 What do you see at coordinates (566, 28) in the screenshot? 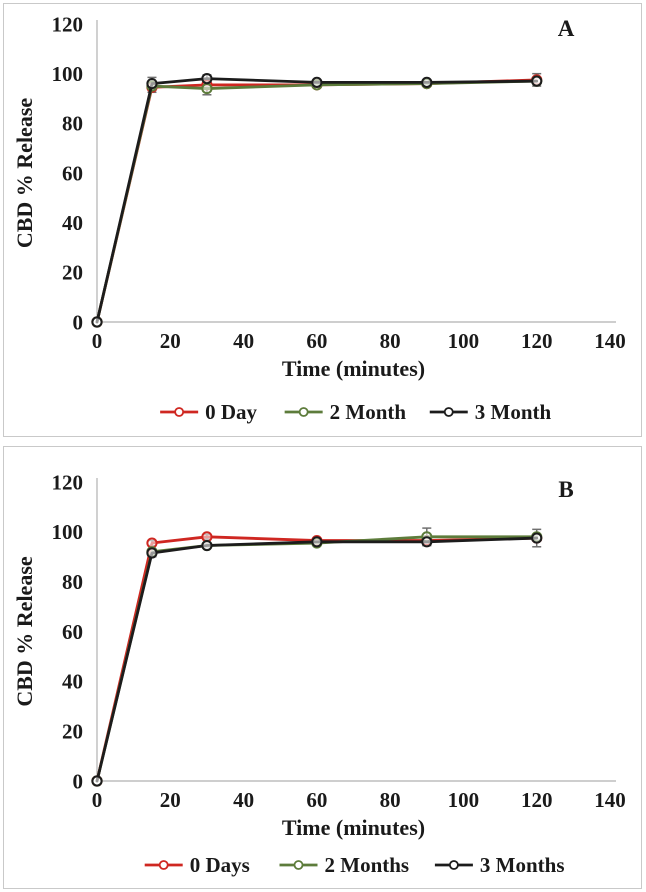
I see `panel-letter: A` at bounding box center [566, 28].